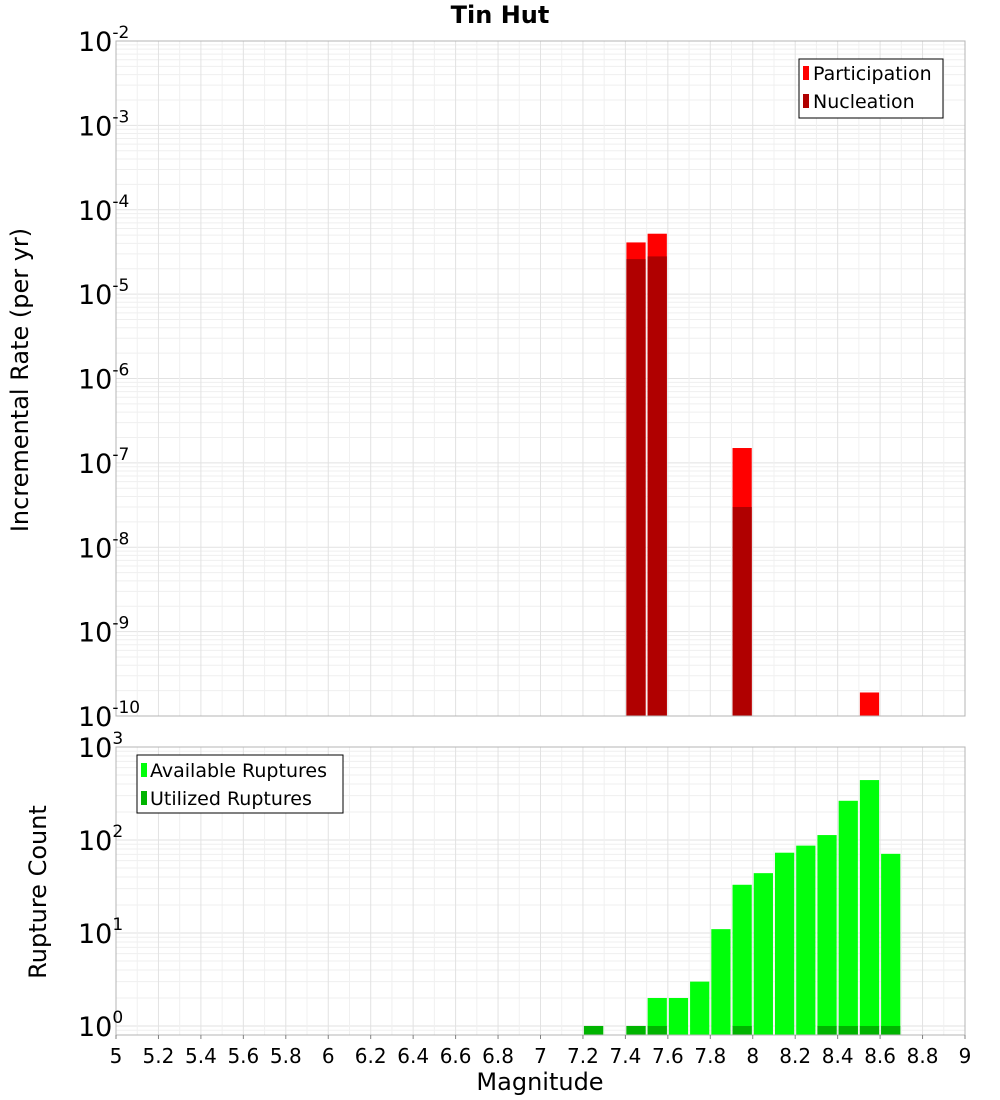 Image resolution: width=1000 pixels, height=1100 pixels. What do you see at coordinates (100, 1025) in the screenshot?
I see `count-y-tick-label: 10⁰` at bounding box center [100, 1025].